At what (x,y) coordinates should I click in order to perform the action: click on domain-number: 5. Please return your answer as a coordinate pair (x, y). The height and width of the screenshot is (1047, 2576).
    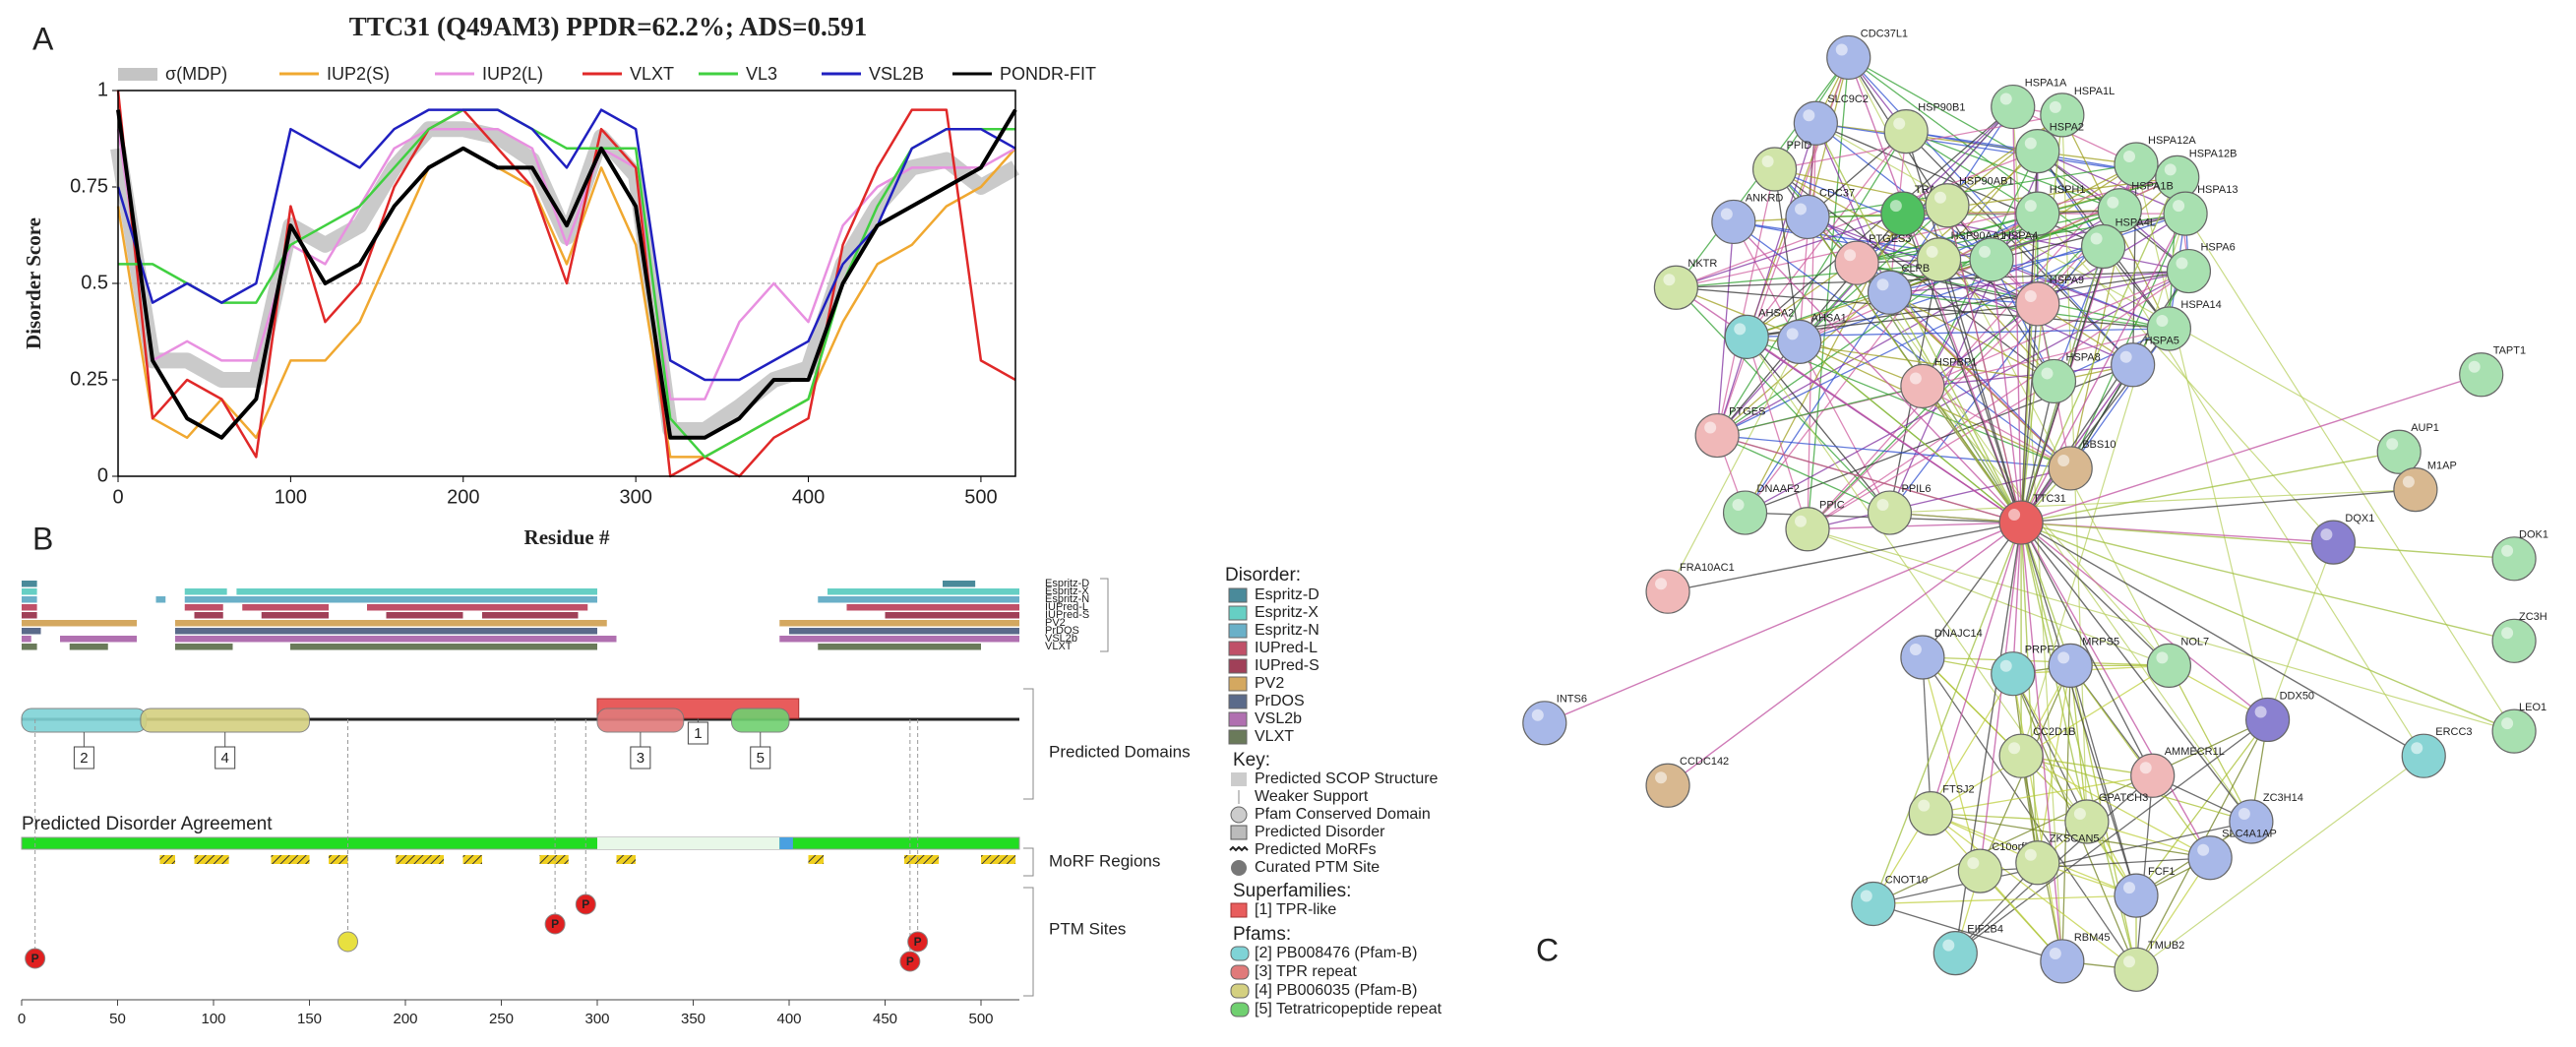
    Looking at the image, I should click on (761, 759).